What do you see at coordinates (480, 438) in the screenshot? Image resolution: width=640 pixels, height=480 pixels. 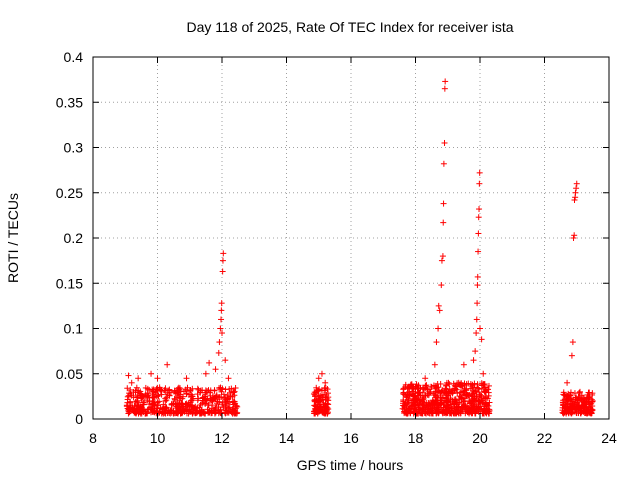 I see `x-tick-label: 20` at bounding box center [480, 438].